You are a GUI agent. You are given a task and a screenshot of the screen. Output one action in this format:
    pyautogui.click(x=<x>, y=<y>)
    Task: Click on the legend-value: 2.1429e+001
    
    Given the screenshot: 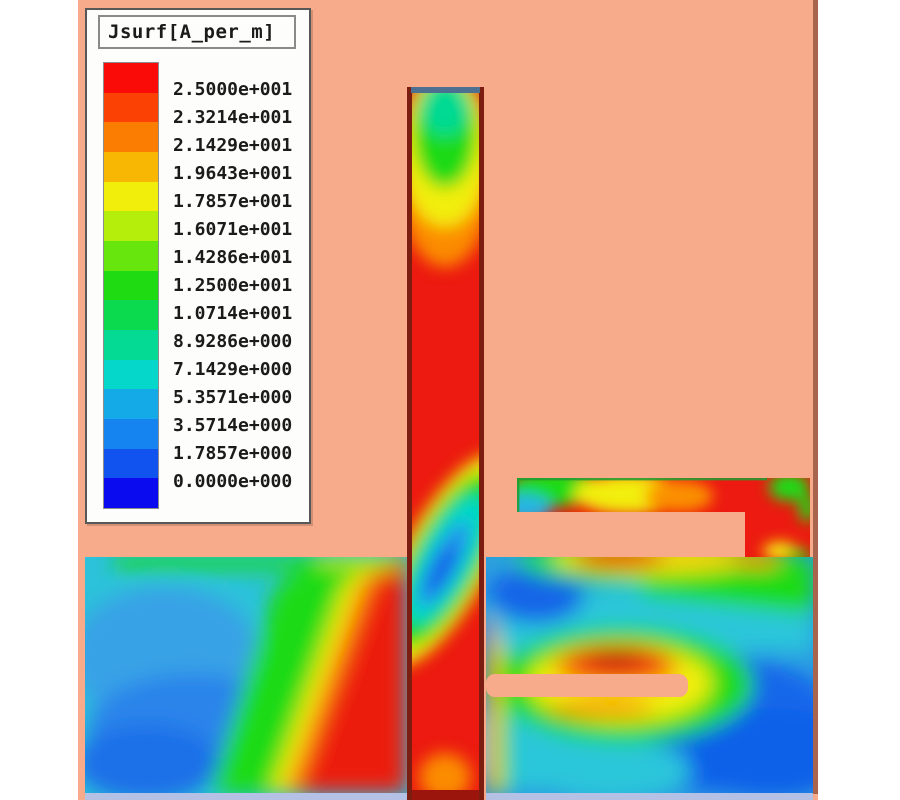 What is the action you would take?
    pyautogui.click(x=233, y=145)
    